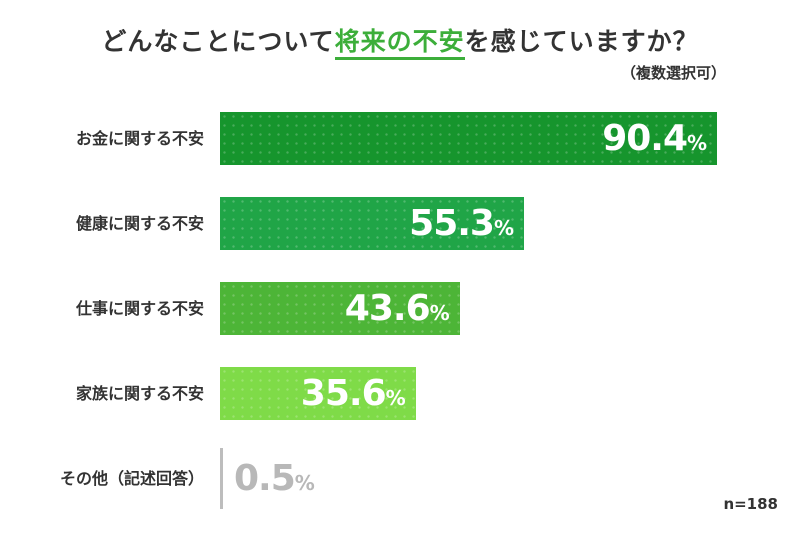  What do you see at coordinates (673, 73) in the screenshot?
I see `chart-subtitle: （複数選択可）` at bounding box center [673, 73].